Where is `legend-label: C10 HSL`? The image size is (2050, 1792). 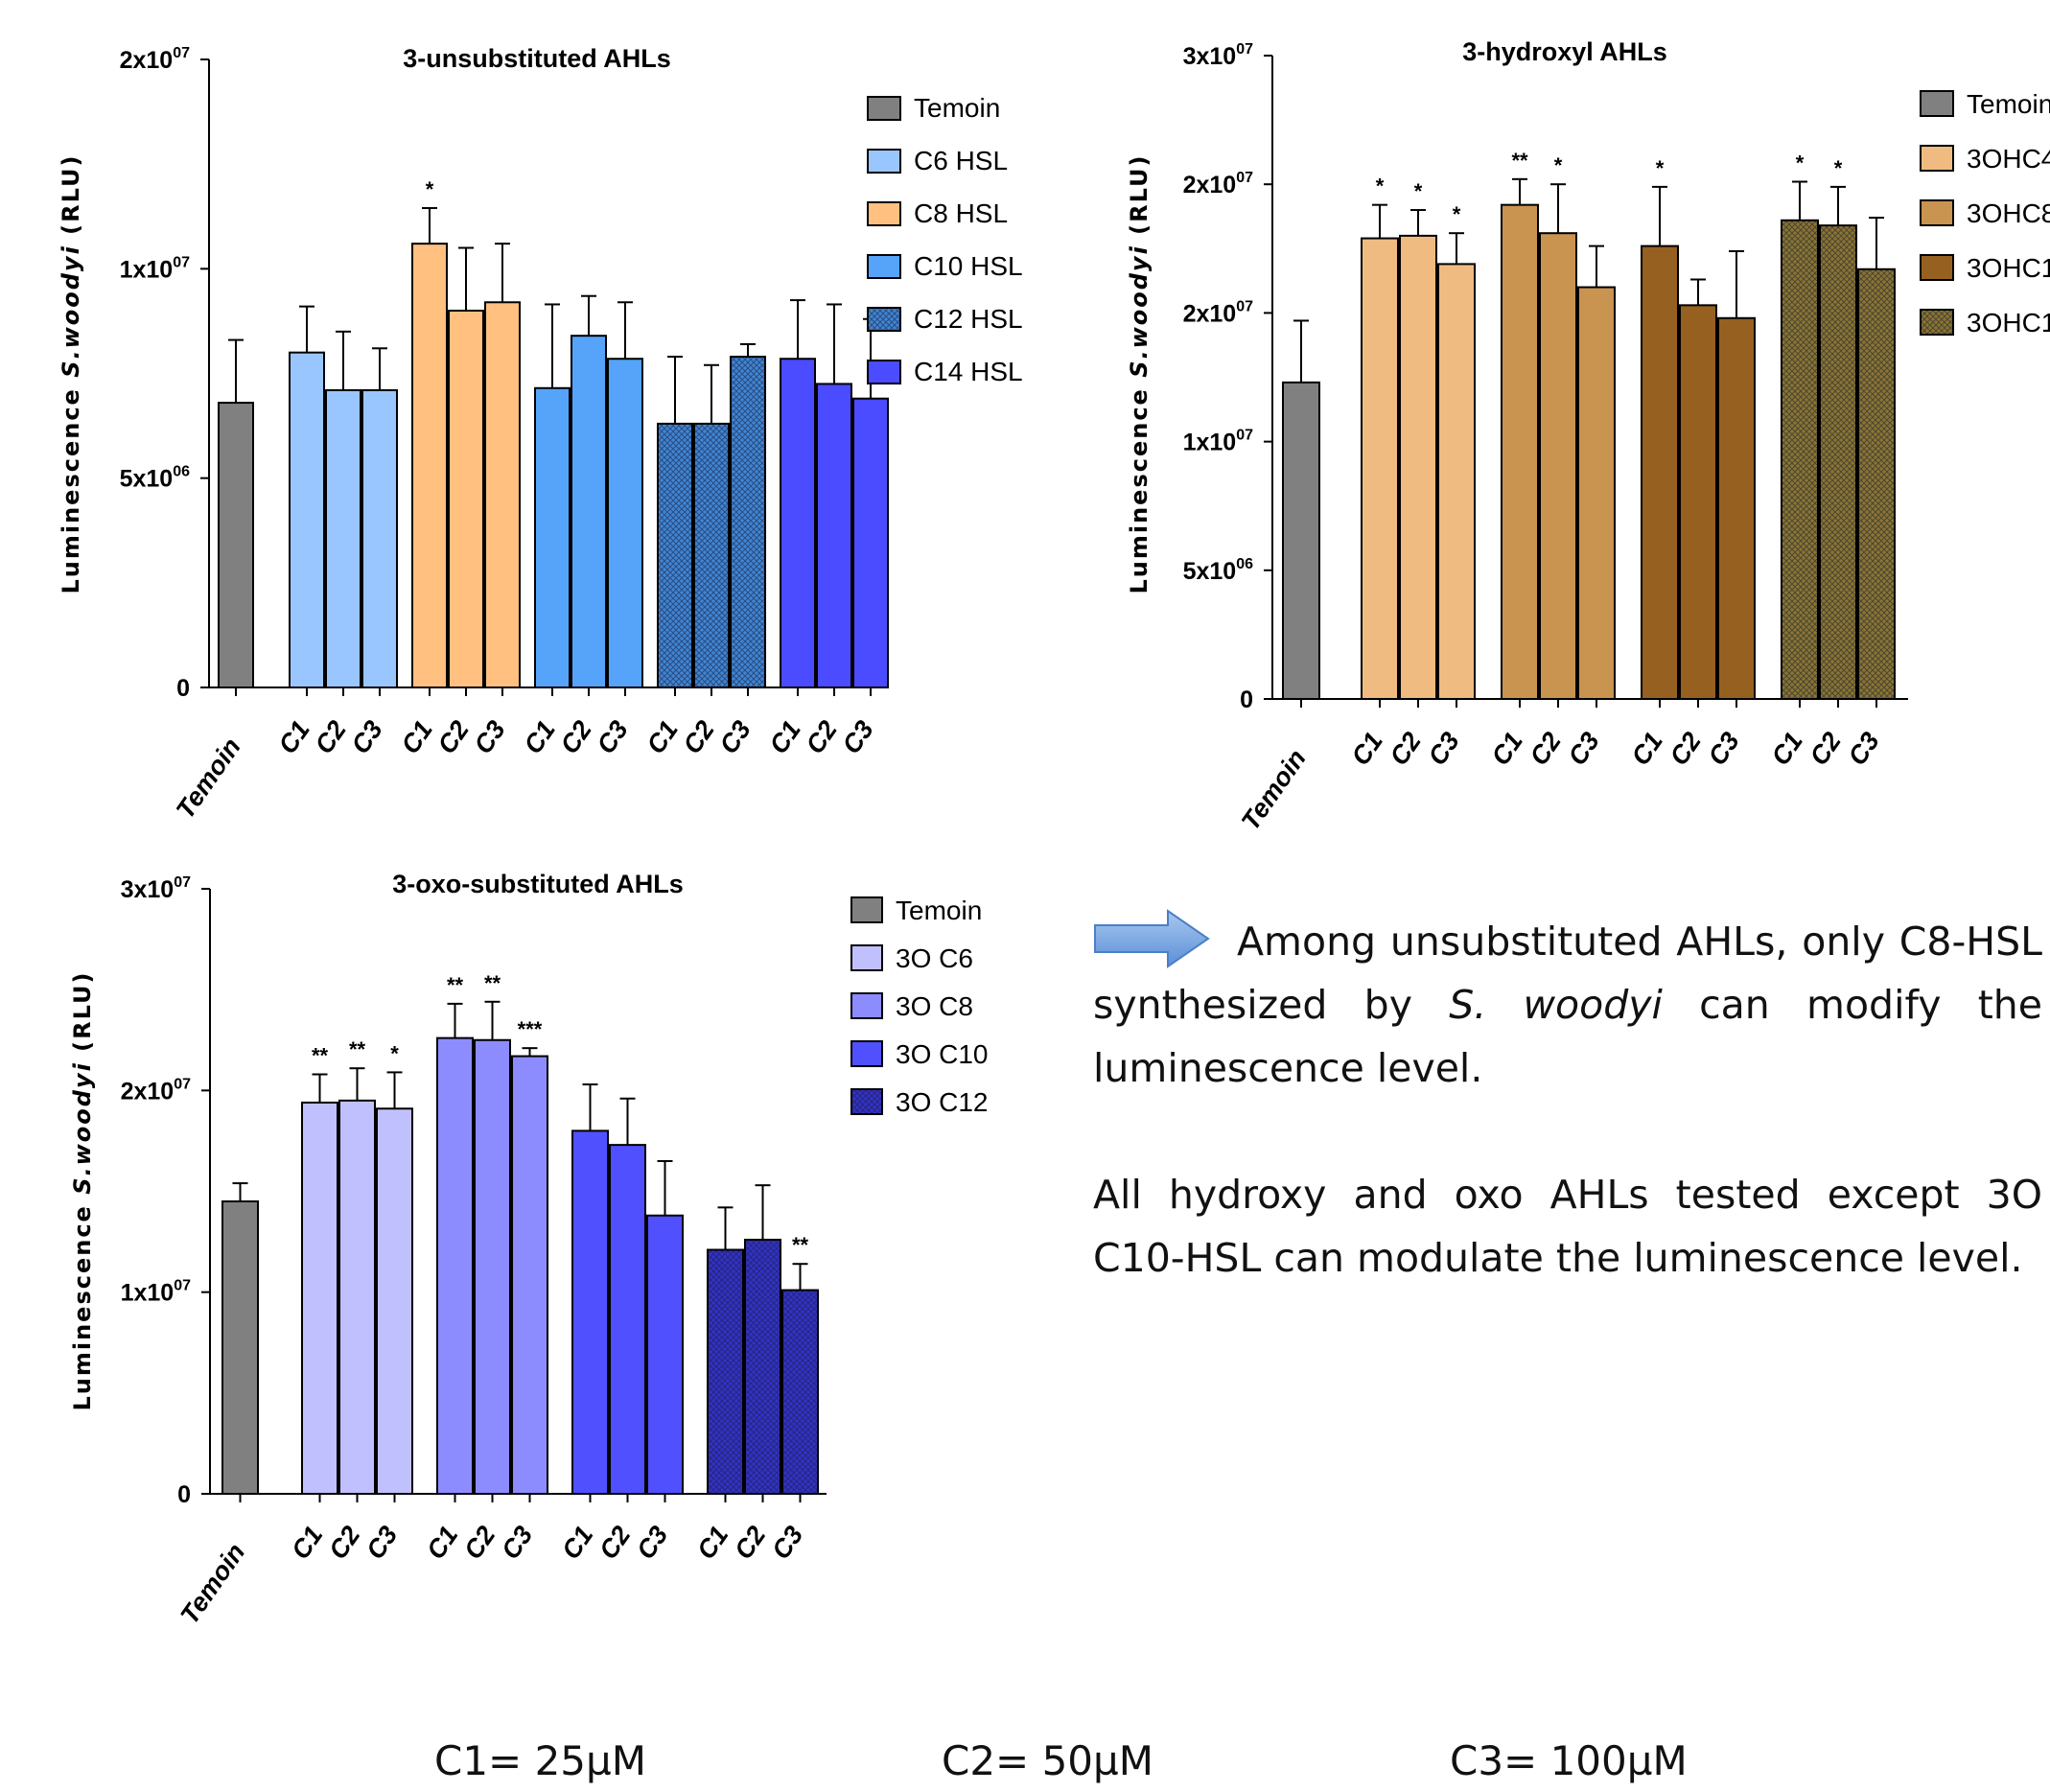
legend-label: C10 HSL is located at coordinates (969, 266).